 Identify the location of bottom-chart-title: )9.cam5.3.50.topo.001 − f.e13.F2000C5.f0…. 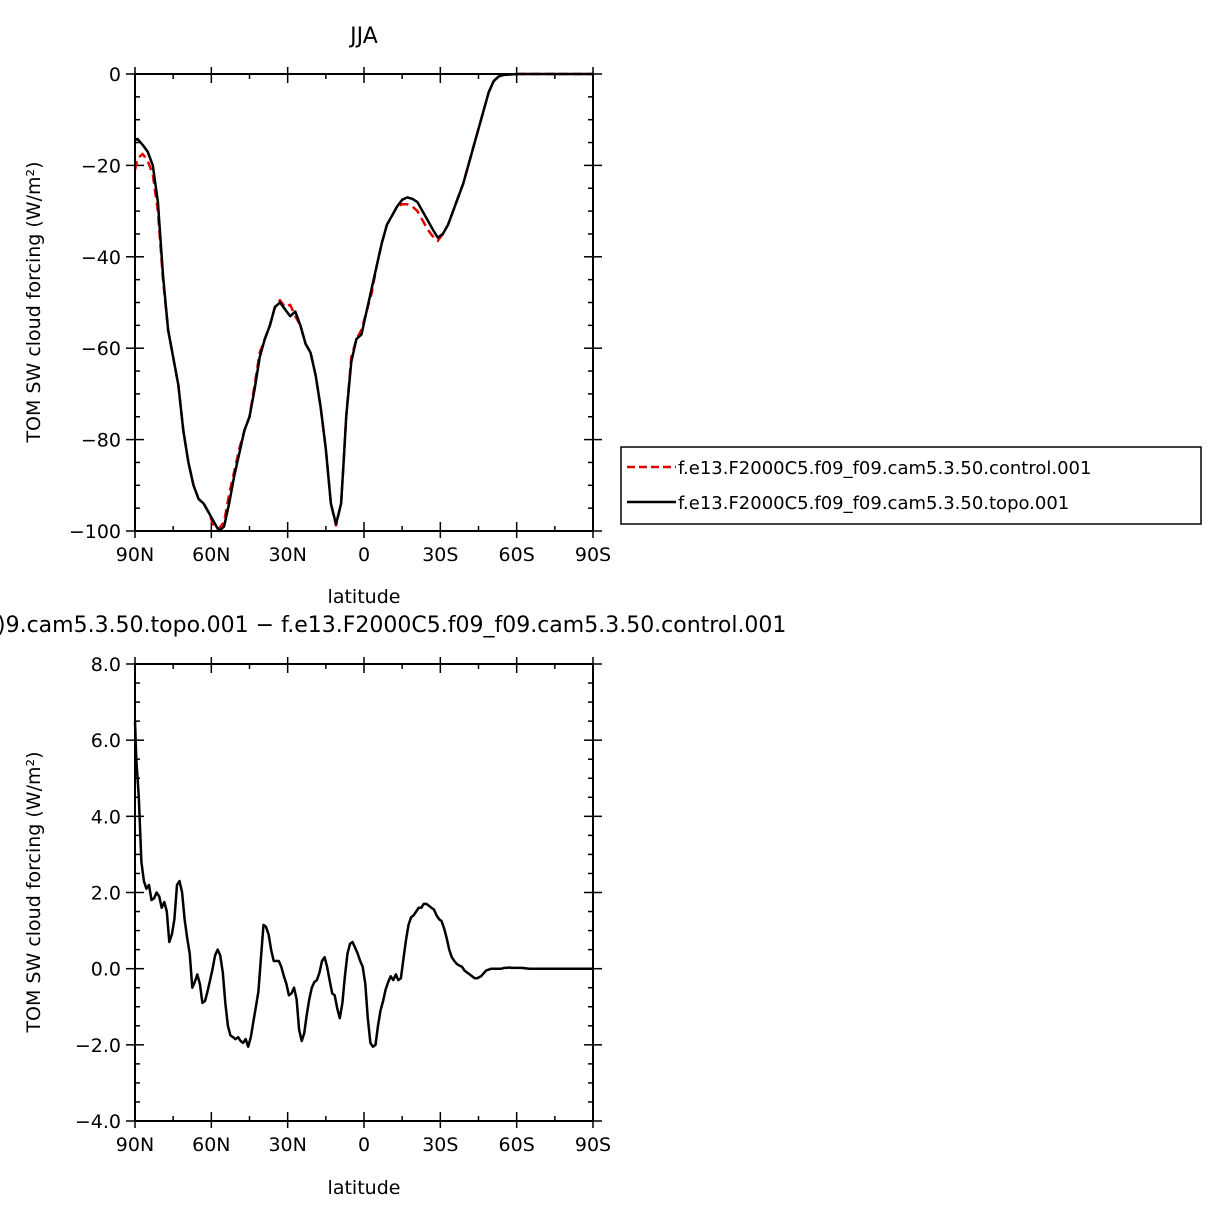
(393, 625).